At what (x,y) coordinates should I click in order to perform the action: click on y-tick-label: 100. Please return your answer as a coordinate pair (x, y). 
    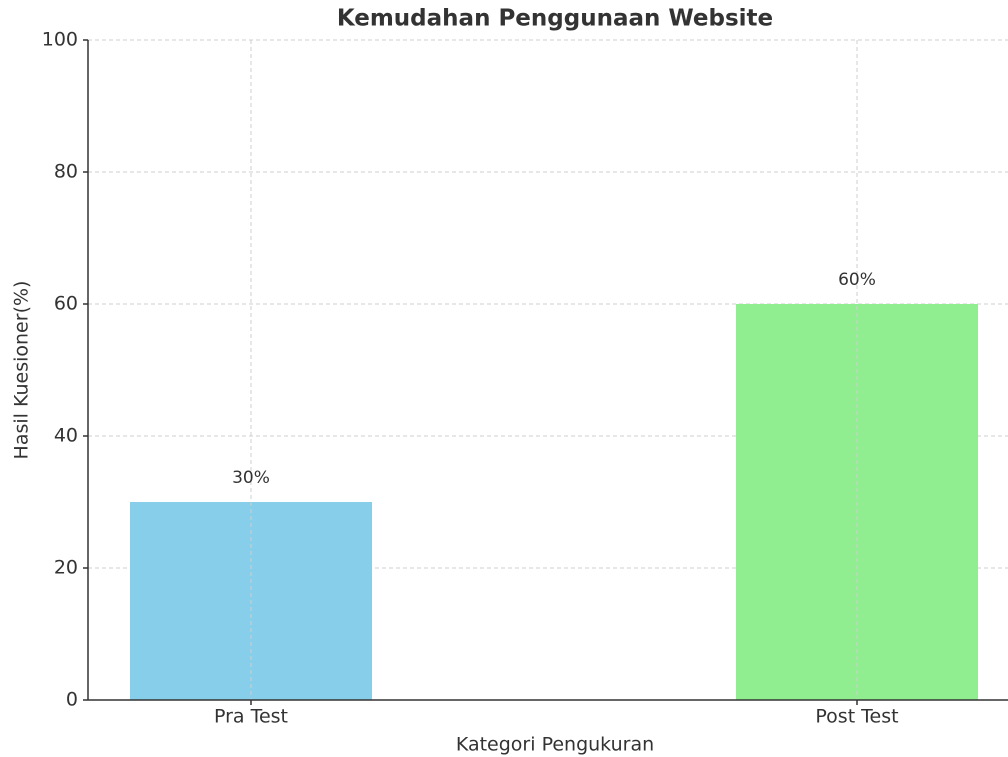
    Looking at the image, I should click on (60, 40).